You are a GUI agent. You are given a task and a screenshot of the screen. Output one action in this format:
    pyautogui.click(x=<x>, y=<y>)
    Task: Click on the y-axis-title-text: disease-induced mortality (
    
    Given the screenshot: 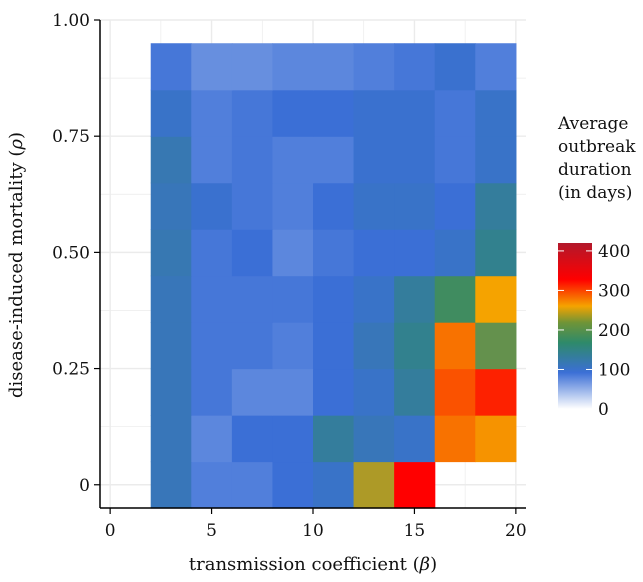 What is the action you would take?
    pyautogui.click(x=16, y=274)
    